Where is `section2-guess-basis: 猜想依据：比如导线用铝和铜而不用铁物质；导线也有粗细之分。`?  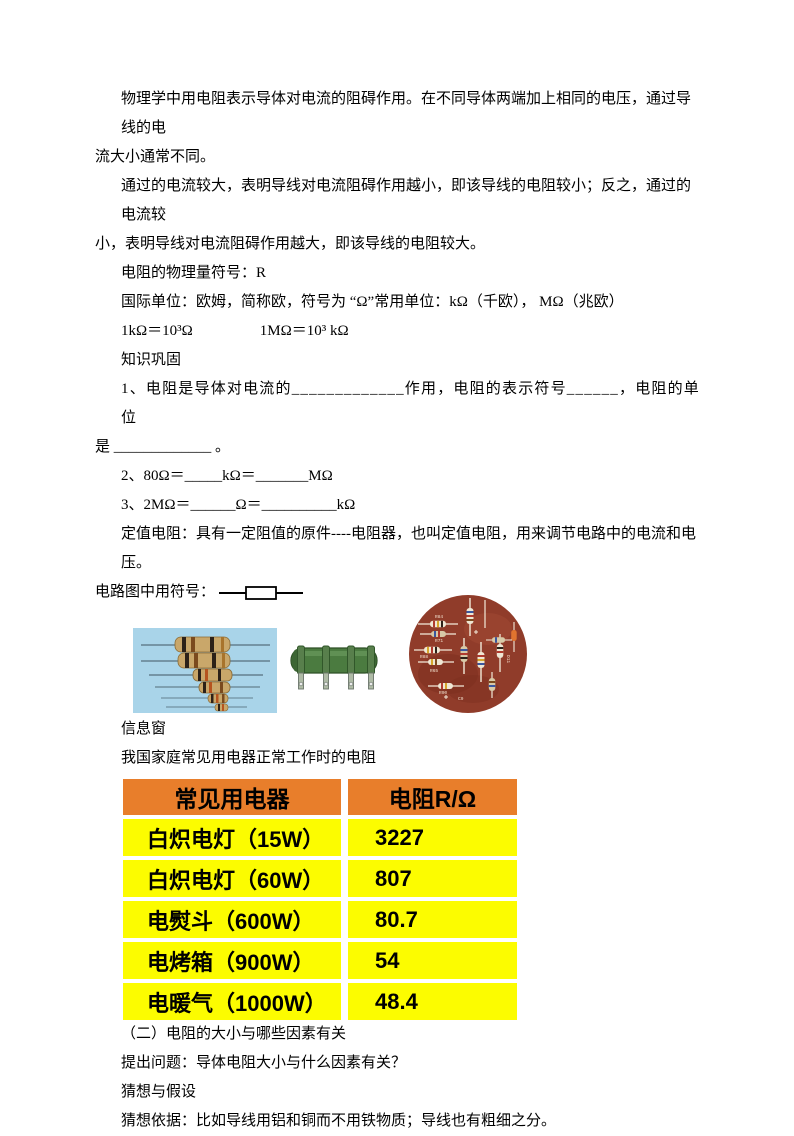 section2-guess-basis: 猜想依据：比如导线用铝和铜而不用铁物质；导线也有粗细之分。 is located at coordinates (339, 1121).